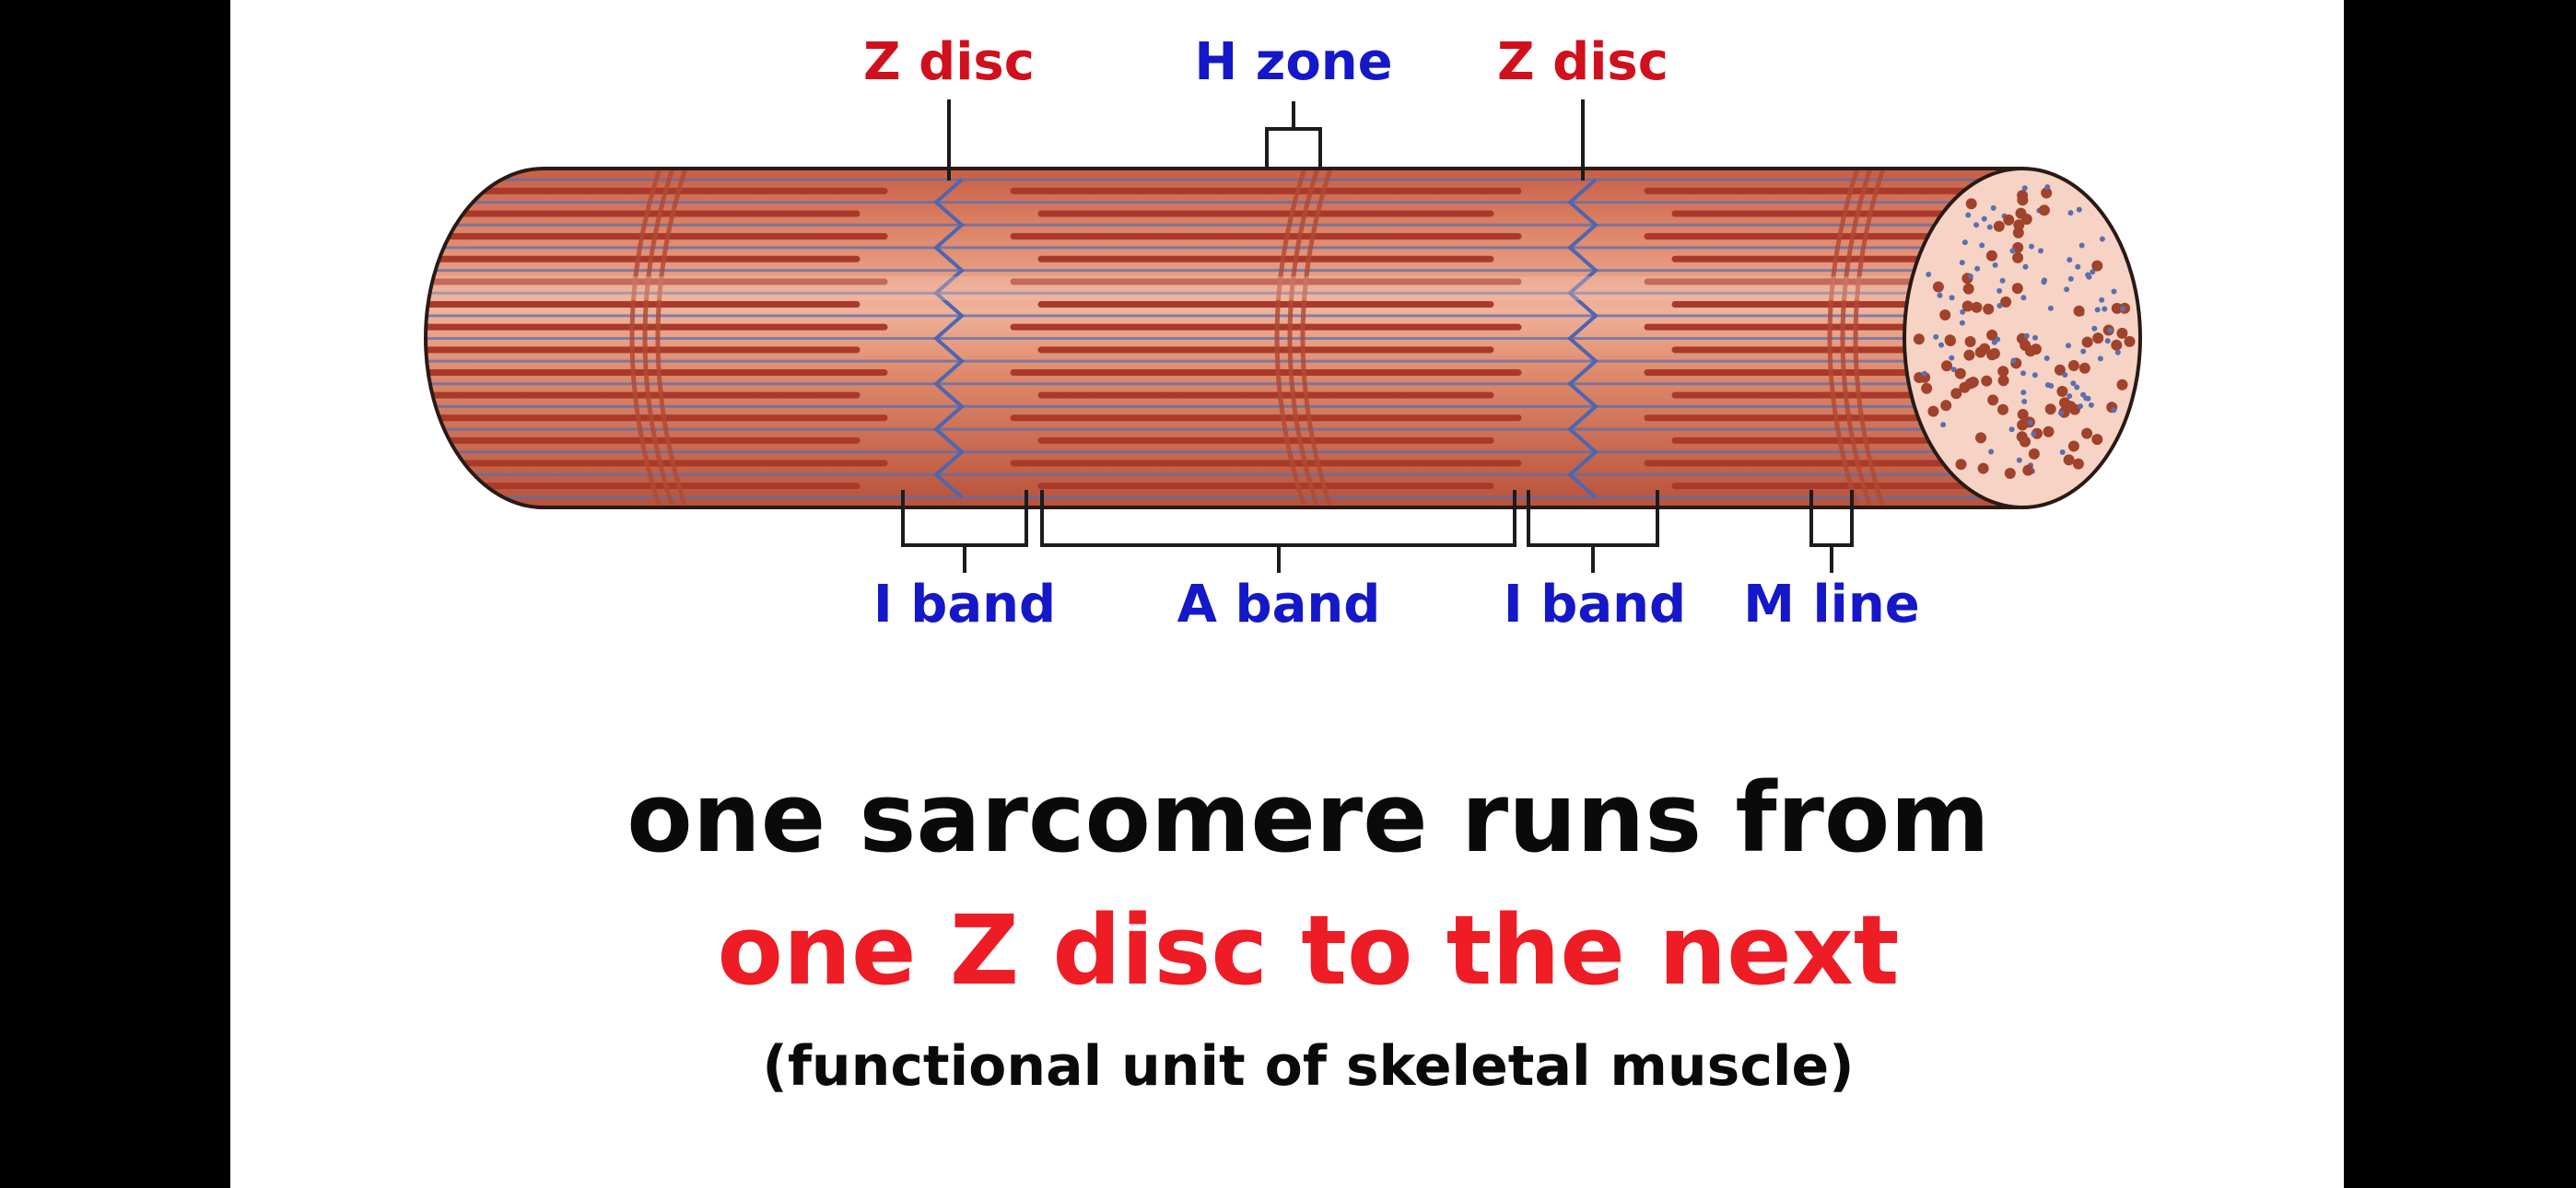  Describe the element at coordinates (1309, 951) in the screenshot. I see `caption-line-2: one Z disc to the next` at that location.